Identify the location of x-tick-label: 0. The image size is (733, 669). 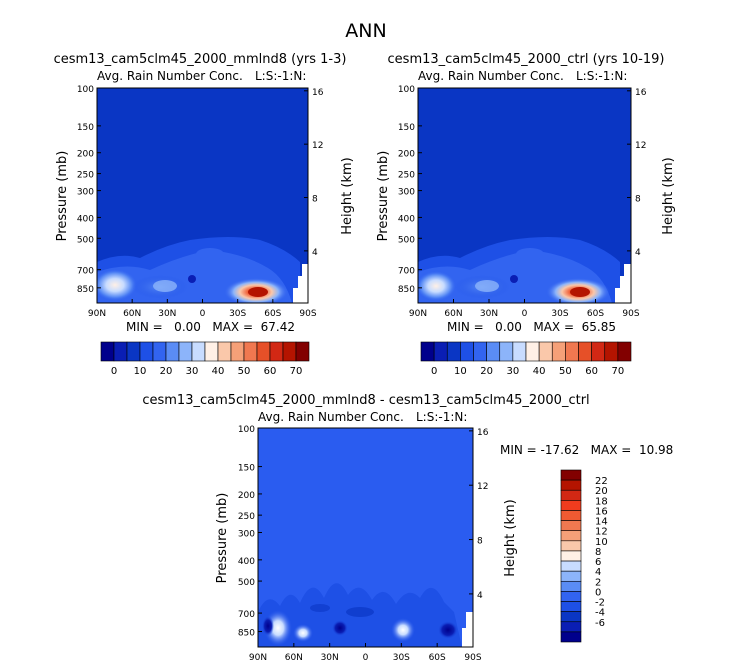
(366, 658).